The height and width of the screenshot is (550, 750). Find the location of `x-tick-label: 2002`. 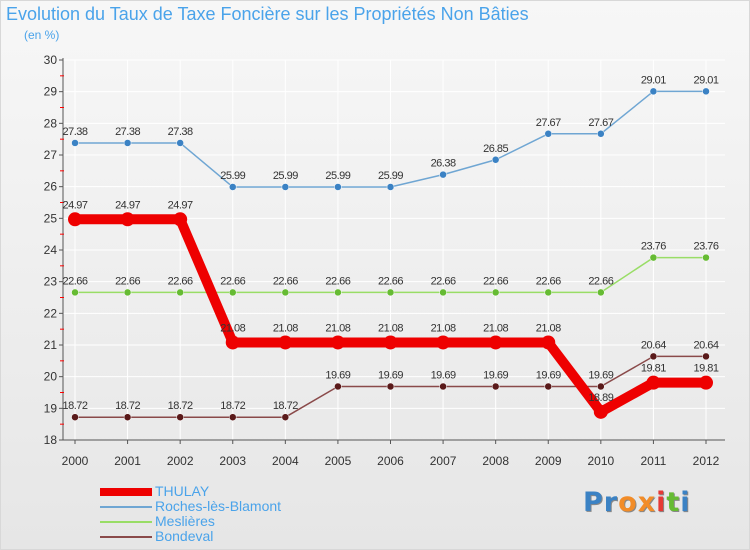

x-tick-label: 2002 is located at coordinates (180, 461).